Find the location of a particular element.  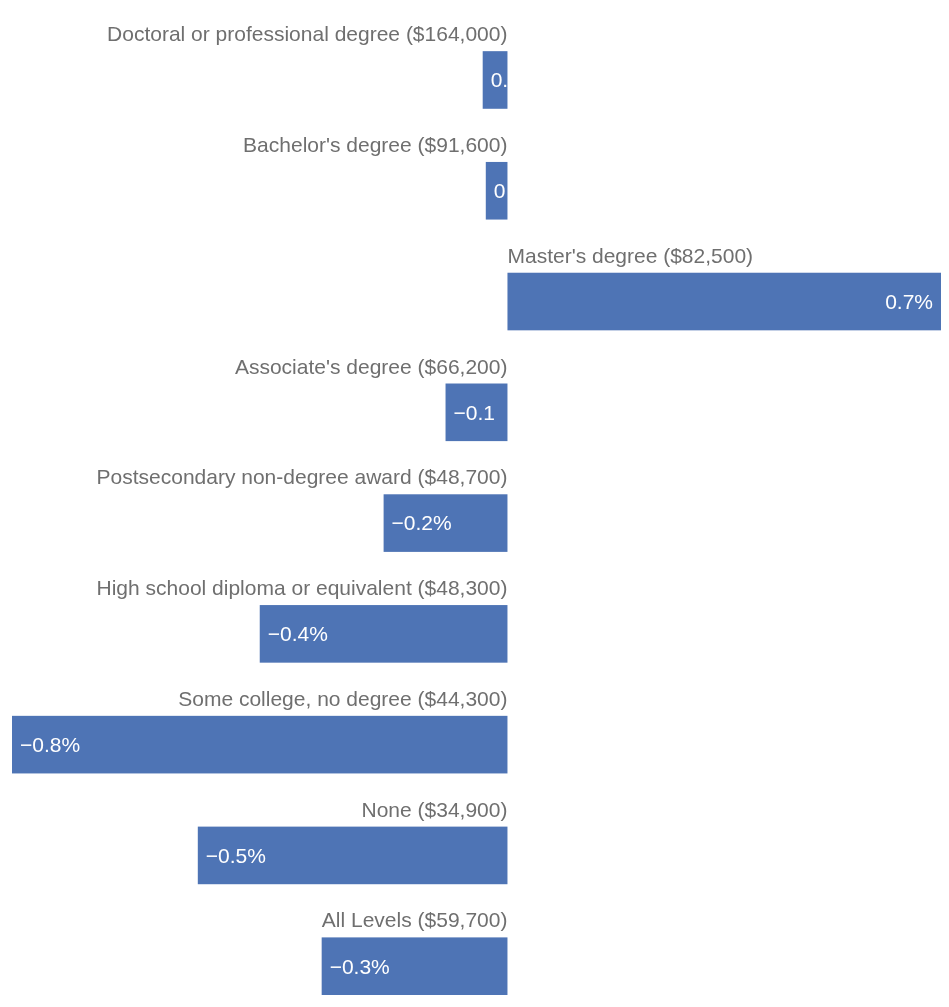

data-label: 0.7% is located at coordinates (909, 301).